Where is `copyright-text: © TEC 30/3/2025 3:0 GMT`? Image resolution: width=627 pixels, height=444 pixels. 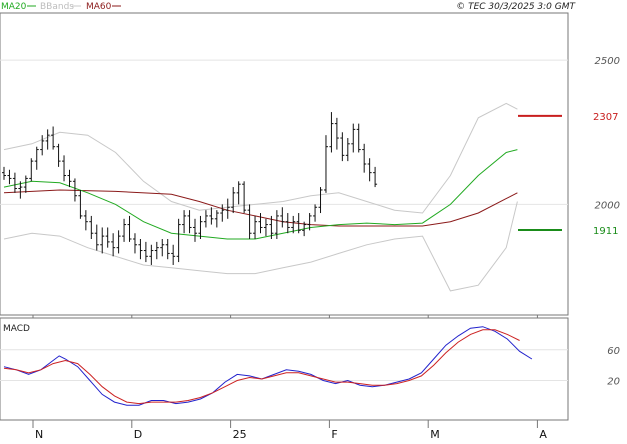 copyright-text: © TEC 30/3/2025 3:0 GMT is located at coordinates (516, 7).